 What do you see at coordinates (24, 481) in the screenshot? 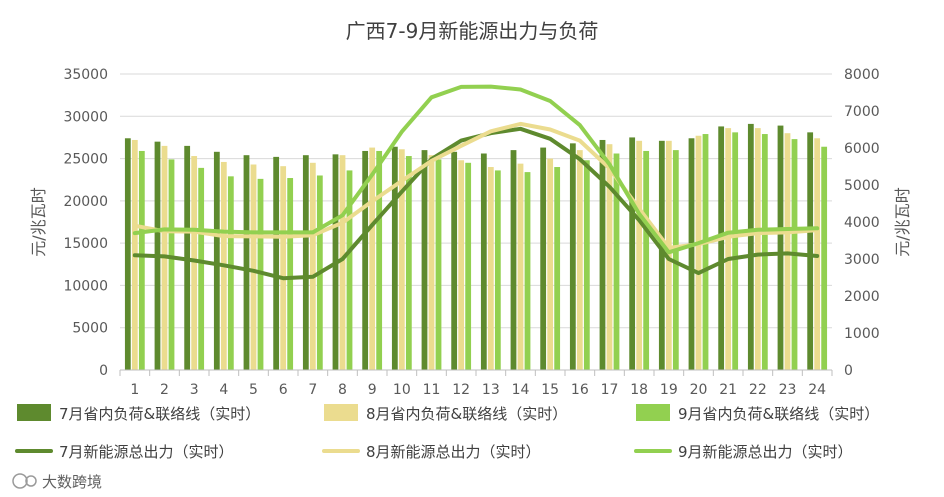
I see `watermark-logo-icon` at bounding box center [24, 481].